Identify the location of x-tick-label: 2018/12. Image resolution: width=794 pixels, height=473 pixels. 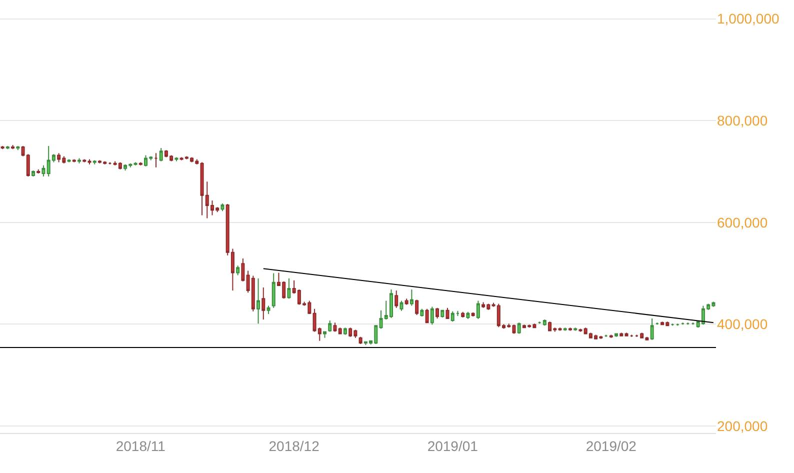
(294, 446).